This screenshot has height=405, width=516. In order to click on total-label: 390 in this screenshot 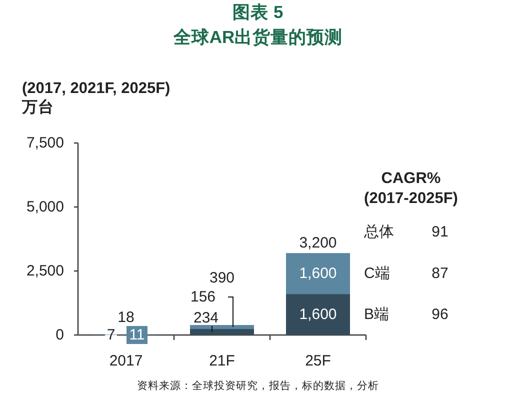, I will do `click(222, 278)`.